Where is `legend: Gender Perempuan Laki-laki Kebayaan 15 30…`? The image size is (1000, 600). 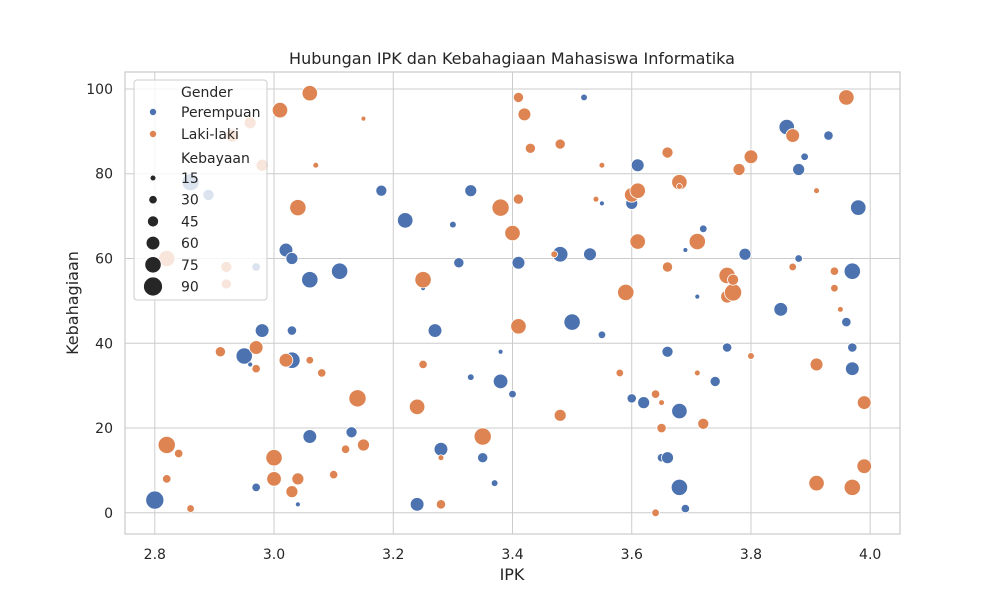
legend: Gender Perempuan Laki-laki Kebayaan 15 30… is located at coordinates (200, 190).